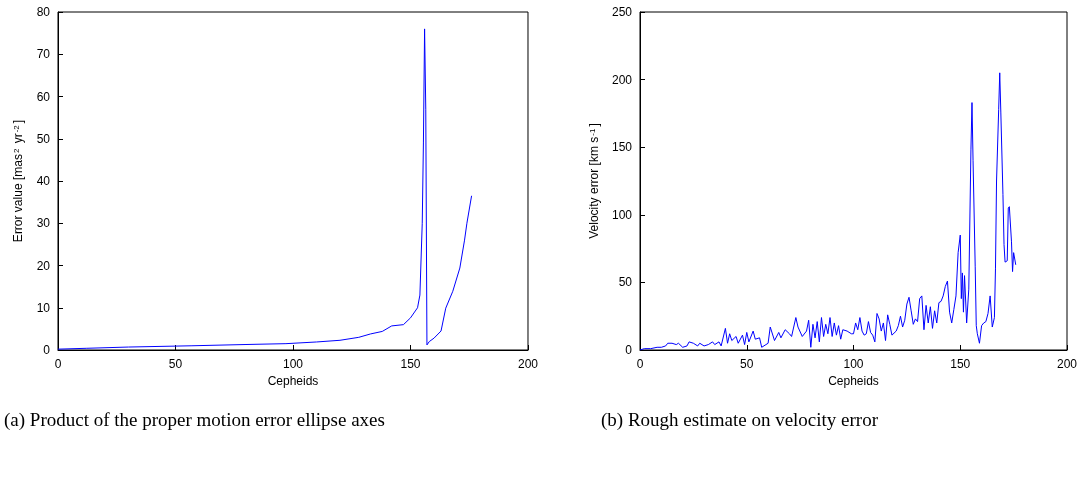  What do you see at coordinates (43, 307) in the screenshot?
I see `y-tick-label: 10` at bounding box center [43, 307].